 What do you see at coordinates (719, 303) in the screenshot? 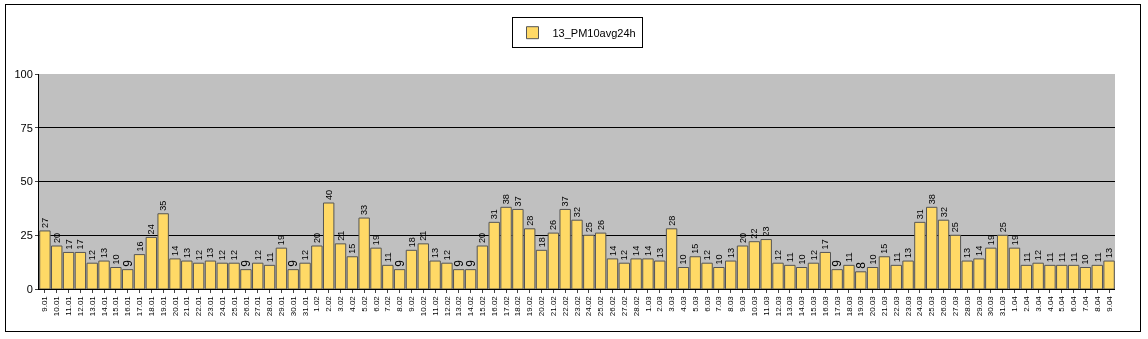
I see `x-tick-label: 7.03` at bounding box center [719, 303].